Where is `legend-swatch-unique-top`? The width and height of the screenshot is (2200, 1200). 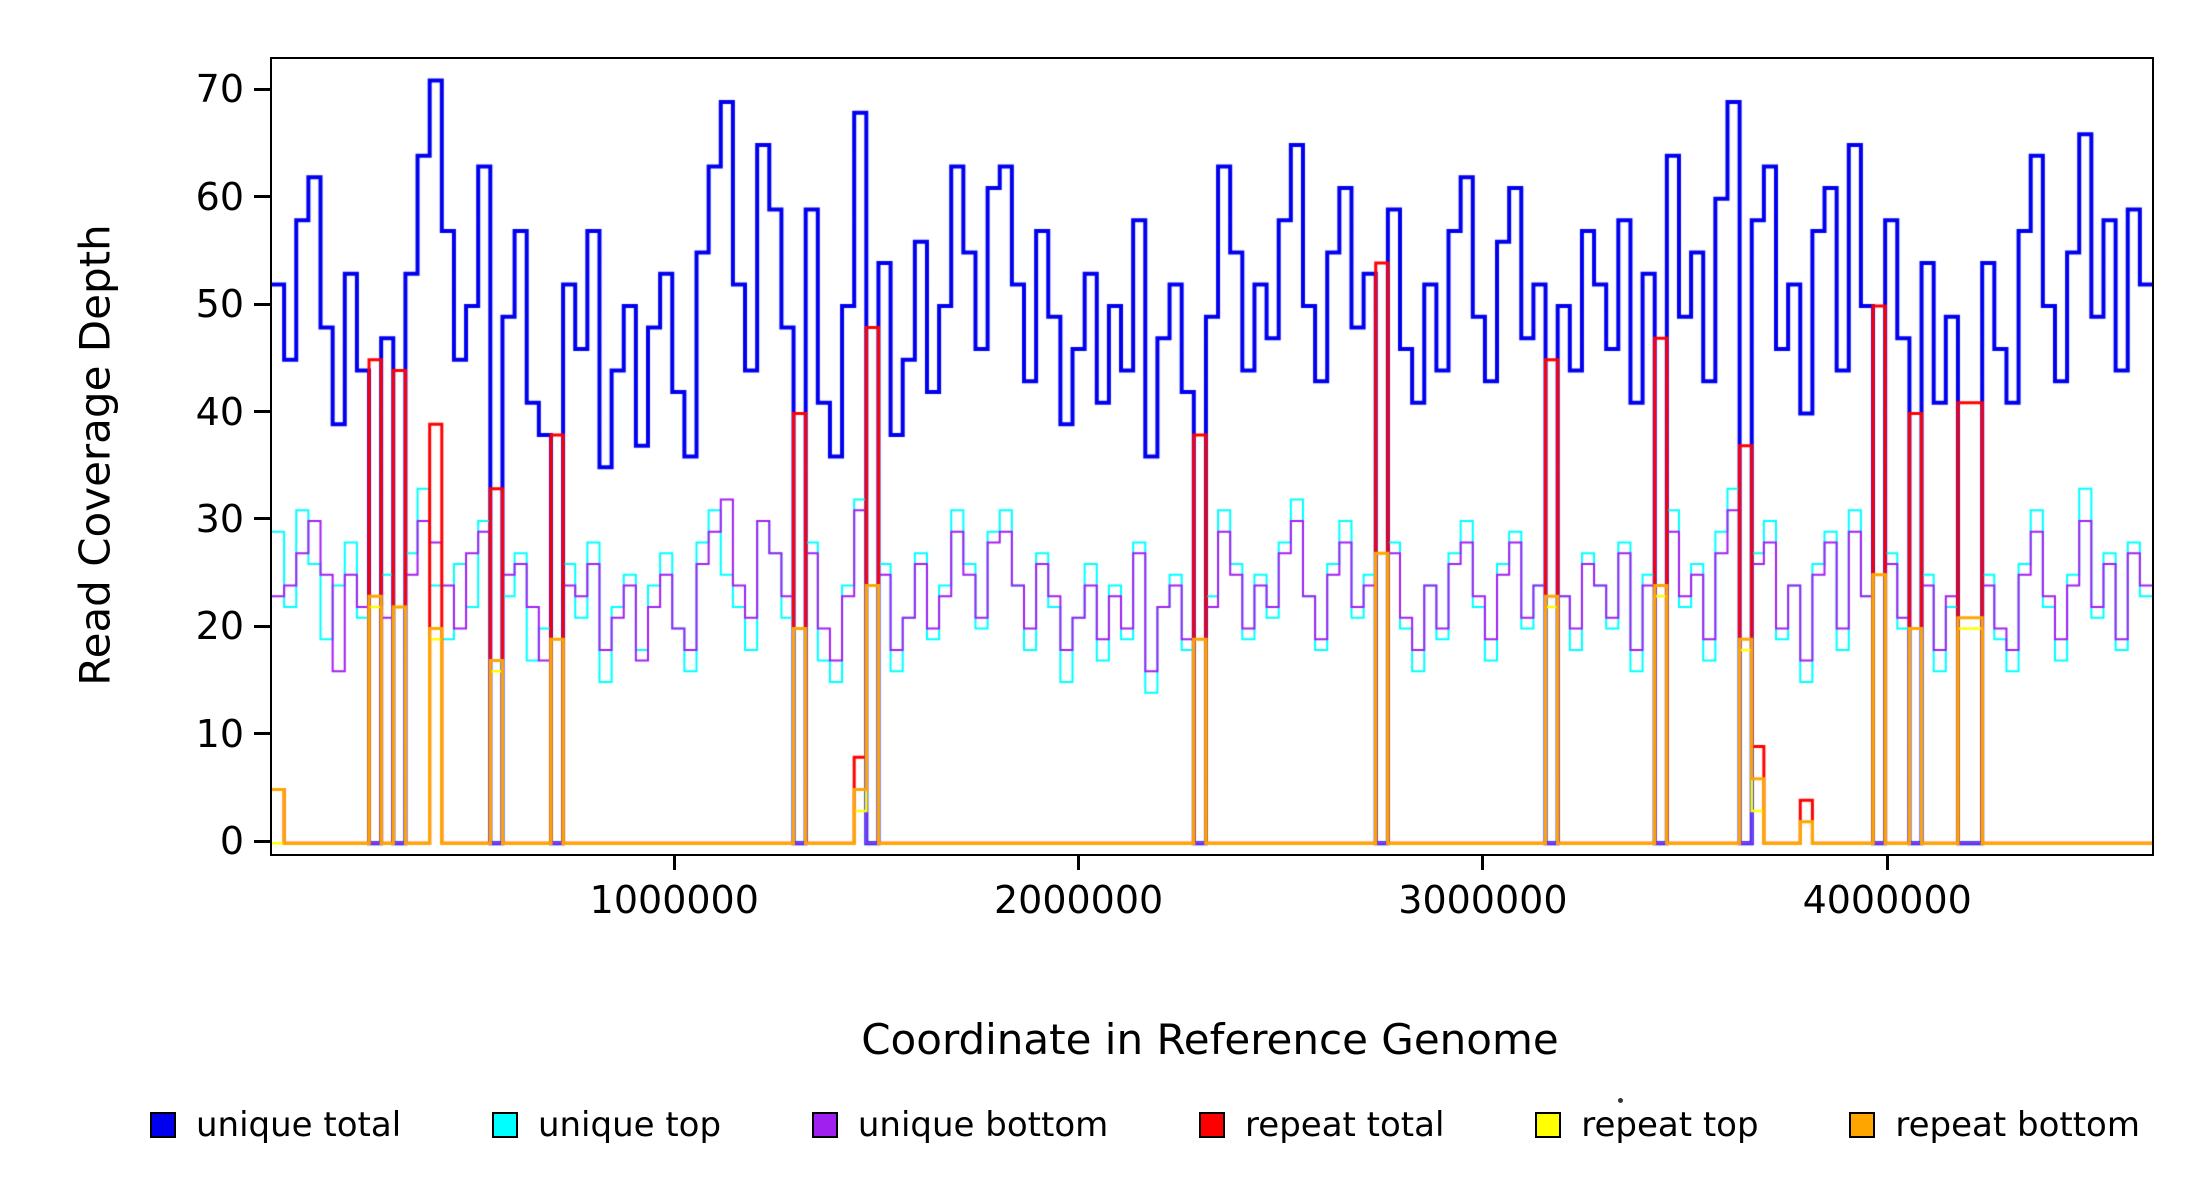
legend-swatch-unique-top is located at coordinates (504, 1125).